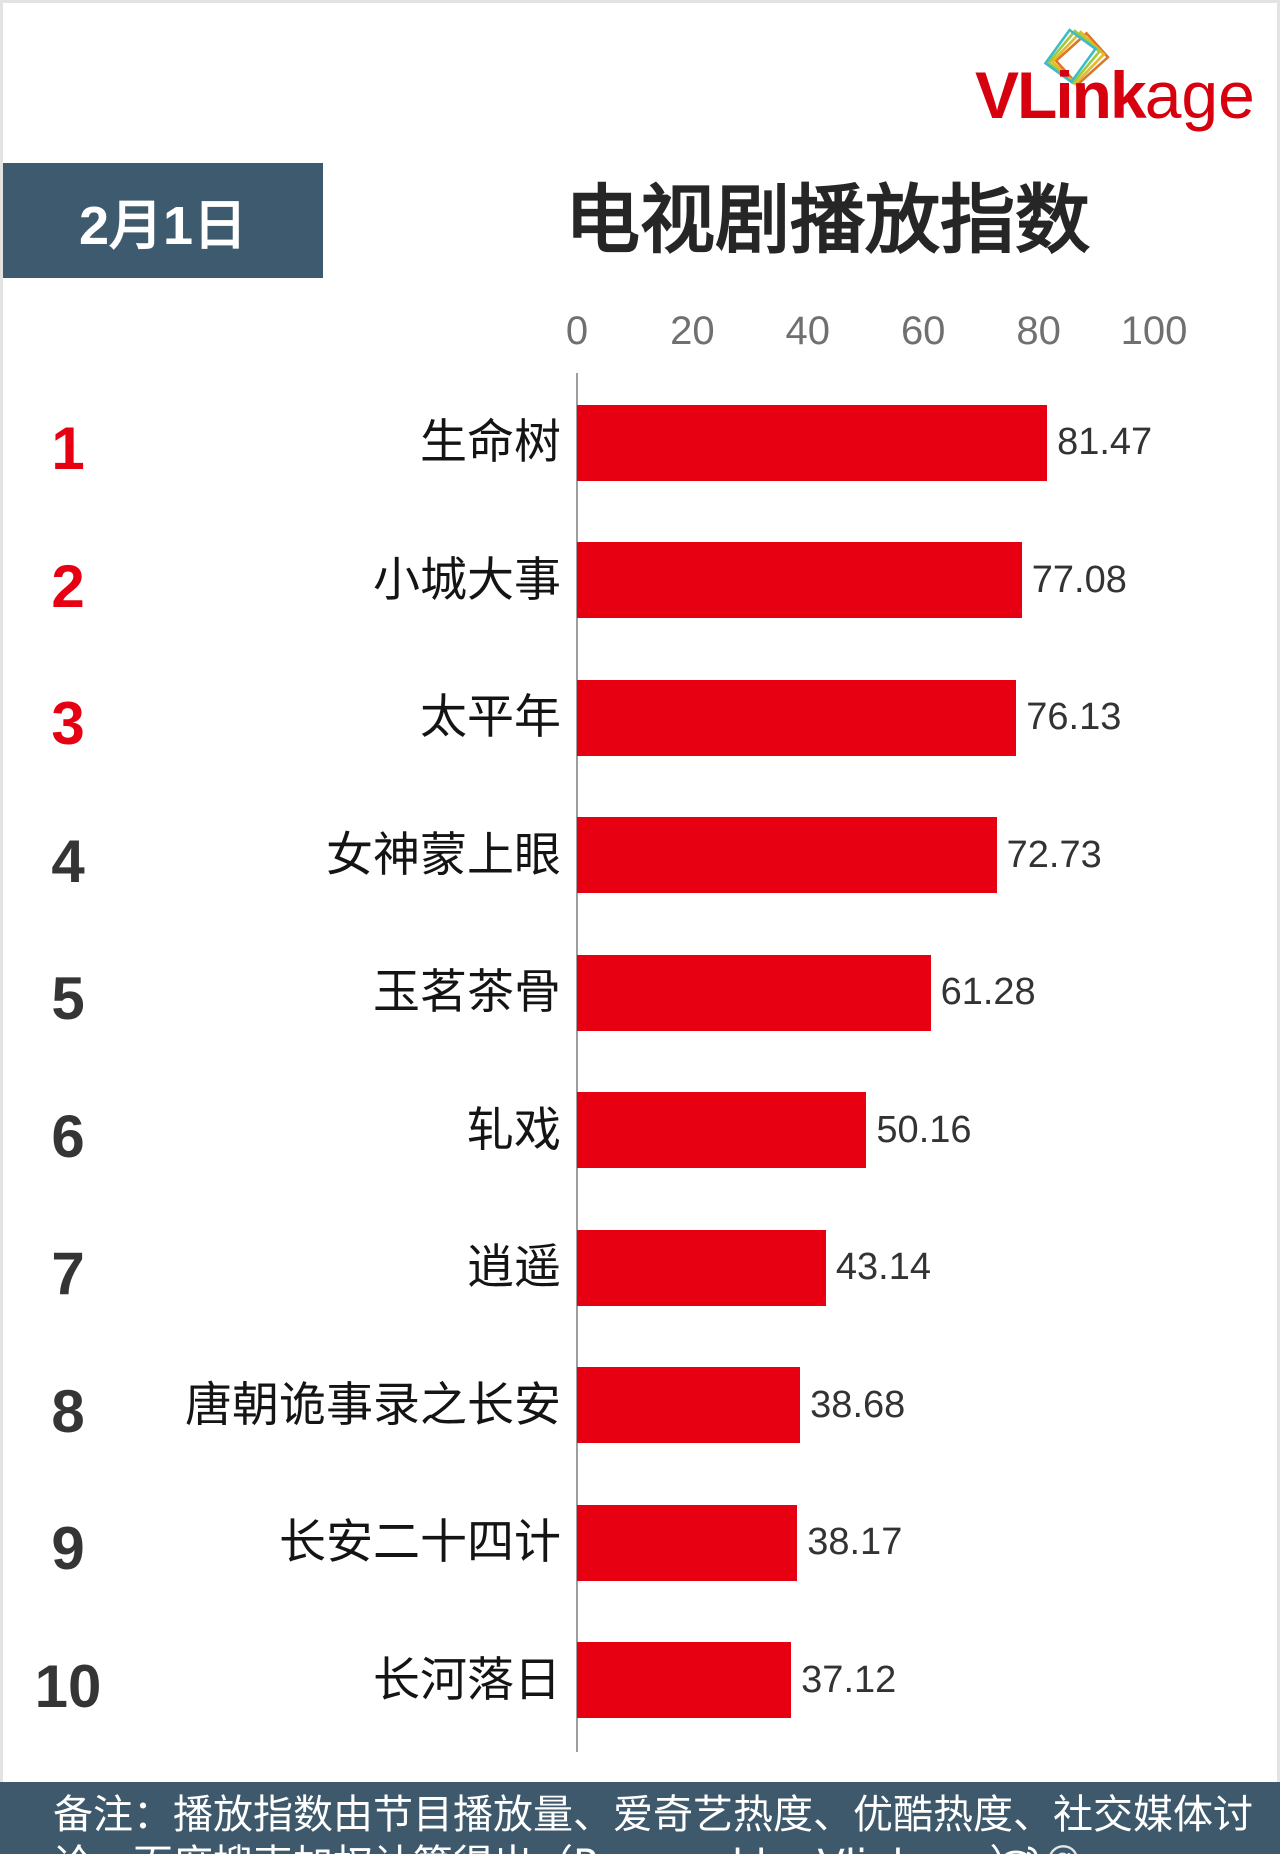  I want to click on rank-number: 3, so click(68, 723).